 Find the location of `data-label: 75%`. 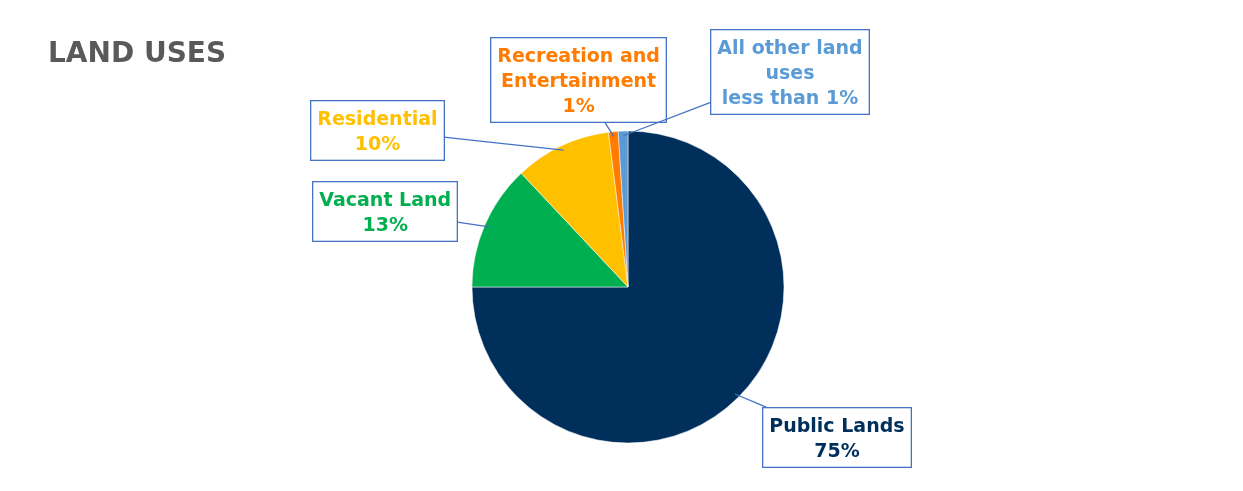

data-label: 75% is located at coordinates (837, 450).